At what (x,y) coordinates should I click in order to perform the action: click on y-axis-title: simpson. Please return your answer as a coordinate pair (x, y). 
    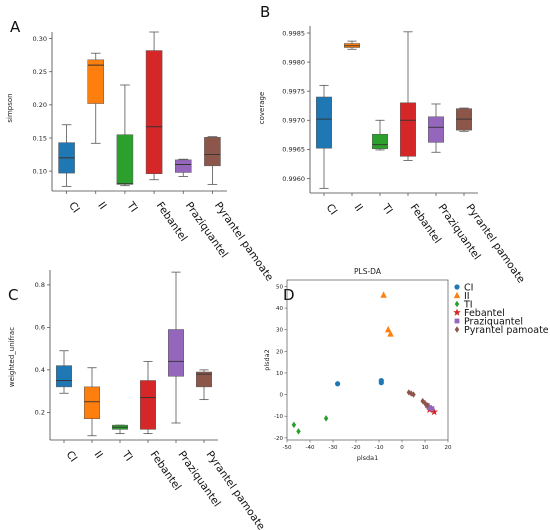
    Looking at the image, I should click on (10, 107).